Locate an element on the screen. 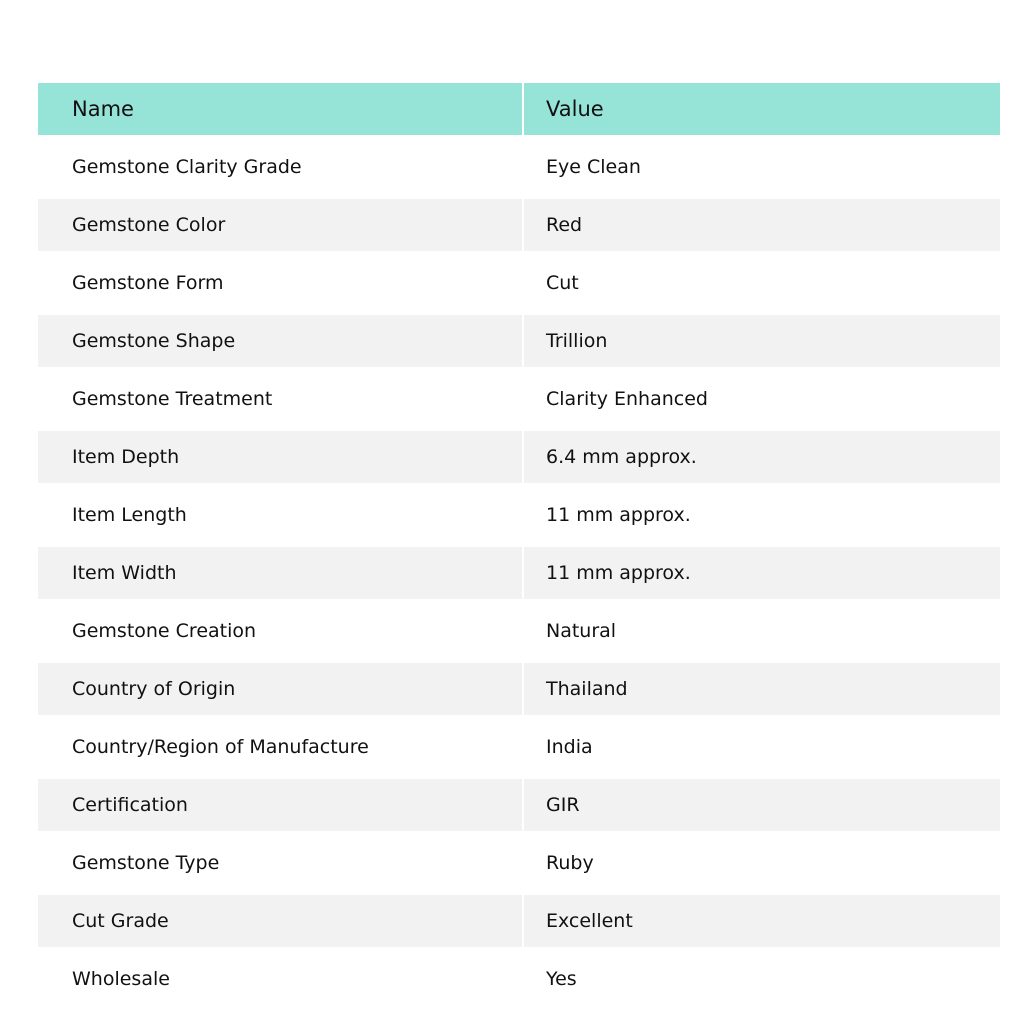  cell-value: India is located at coordinates (569, 747).